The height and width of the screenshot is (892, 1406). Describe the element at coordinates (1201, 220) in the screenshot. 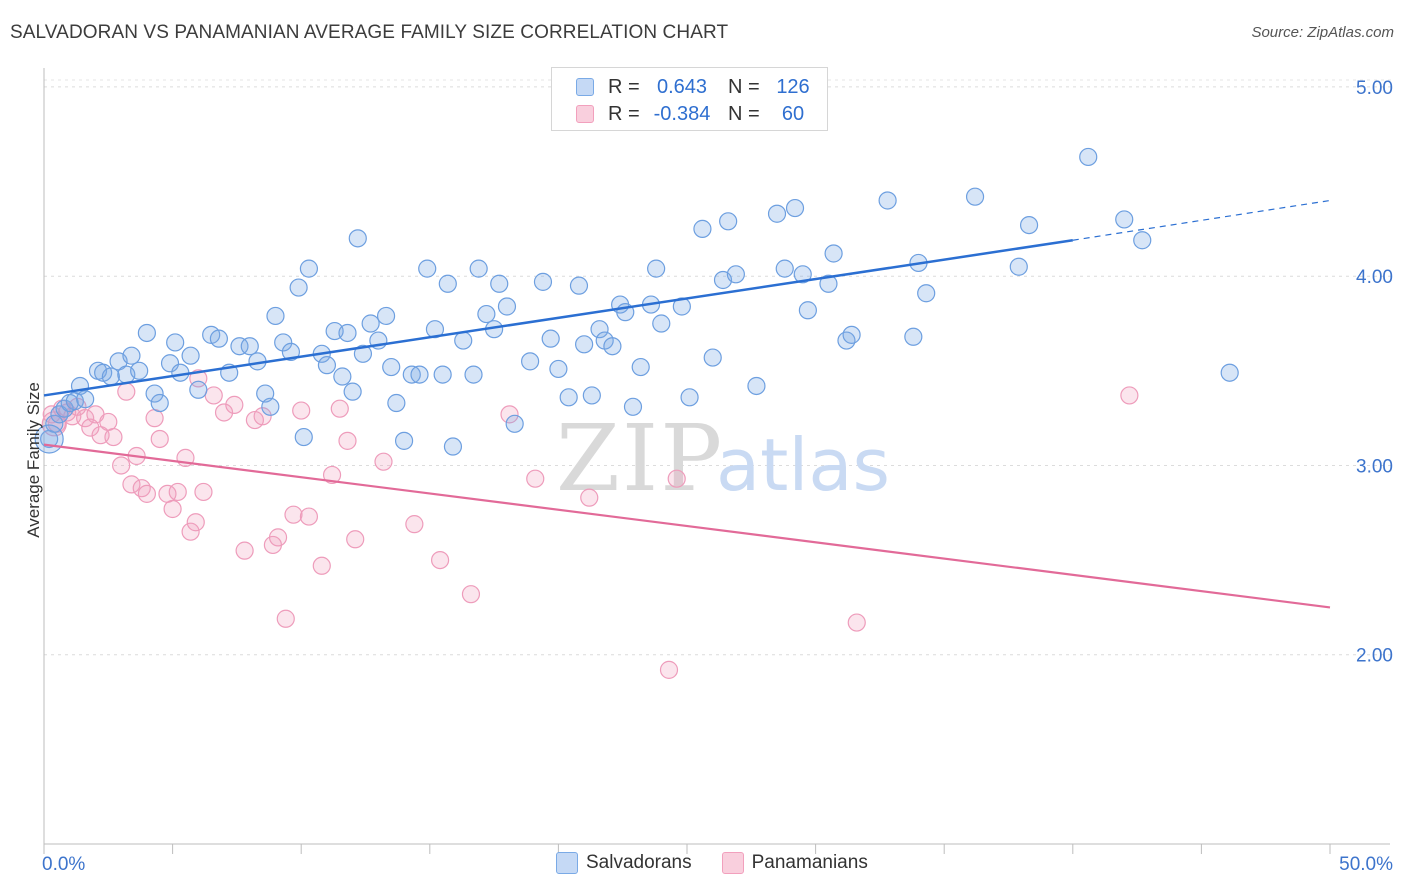

I see `salvadoran-trend-extension` at that location.